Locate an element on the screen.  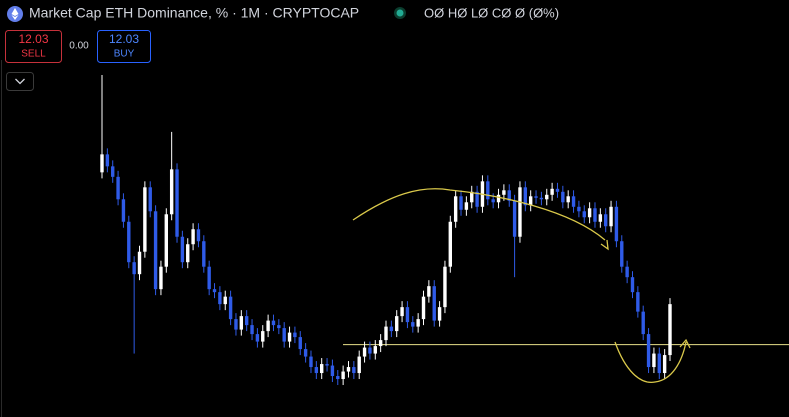
status-dot is located at coordinates (400, 13).